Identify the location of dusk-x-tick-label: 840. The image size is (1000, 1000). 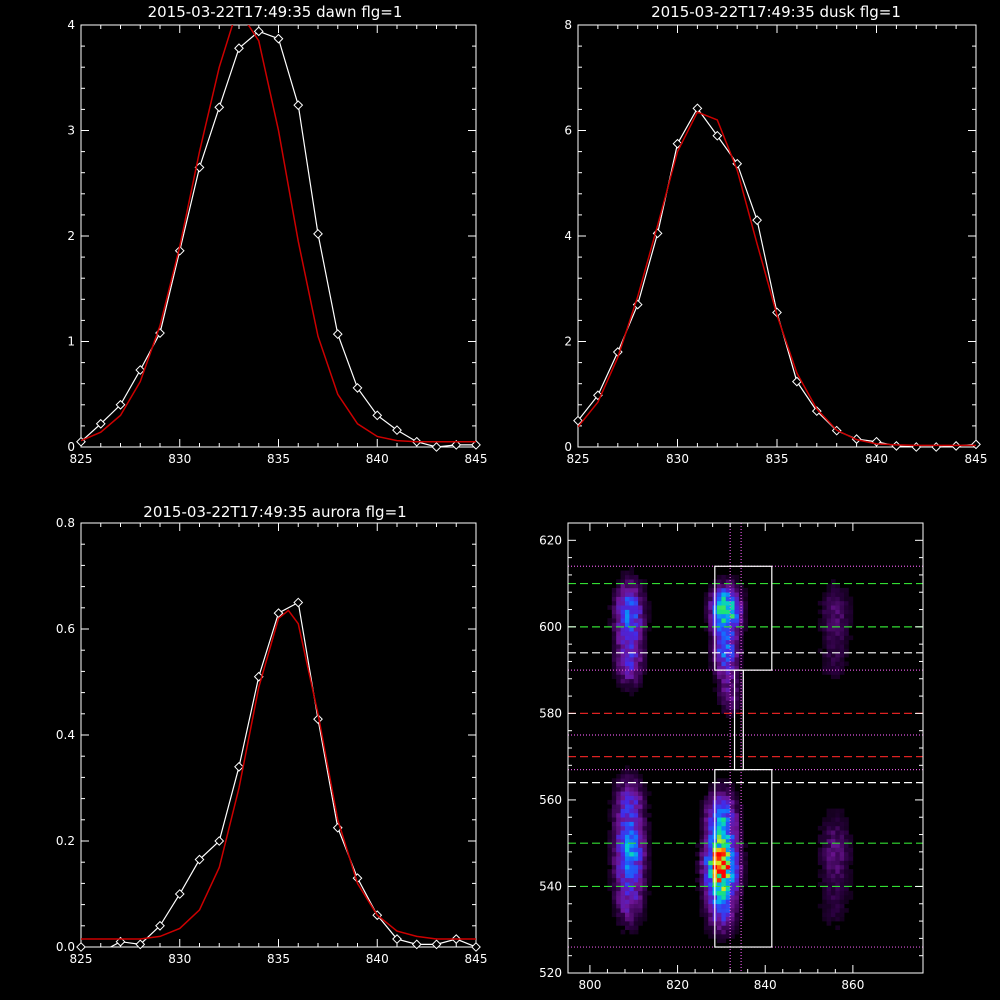
(876, 459).